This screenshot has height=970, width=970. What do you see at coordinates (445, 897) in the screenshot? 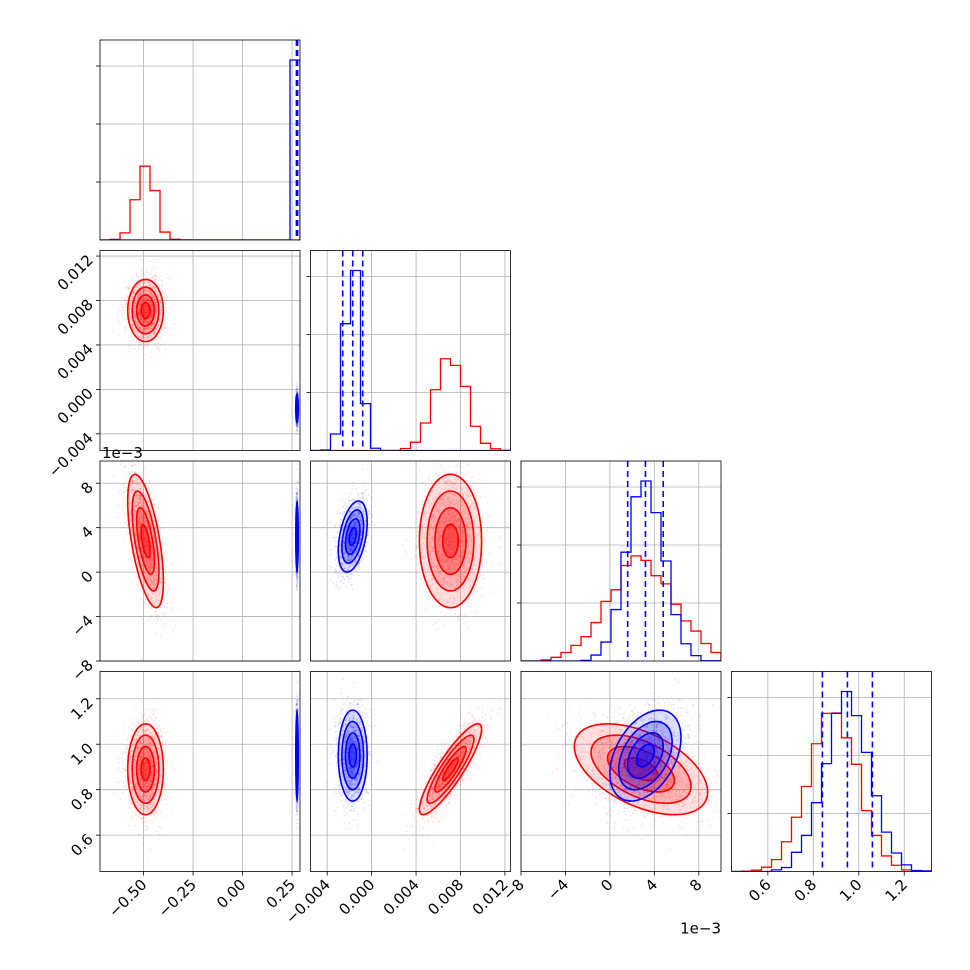
I see `x-tick-label: 0.008` at bounding box center [445, 897].